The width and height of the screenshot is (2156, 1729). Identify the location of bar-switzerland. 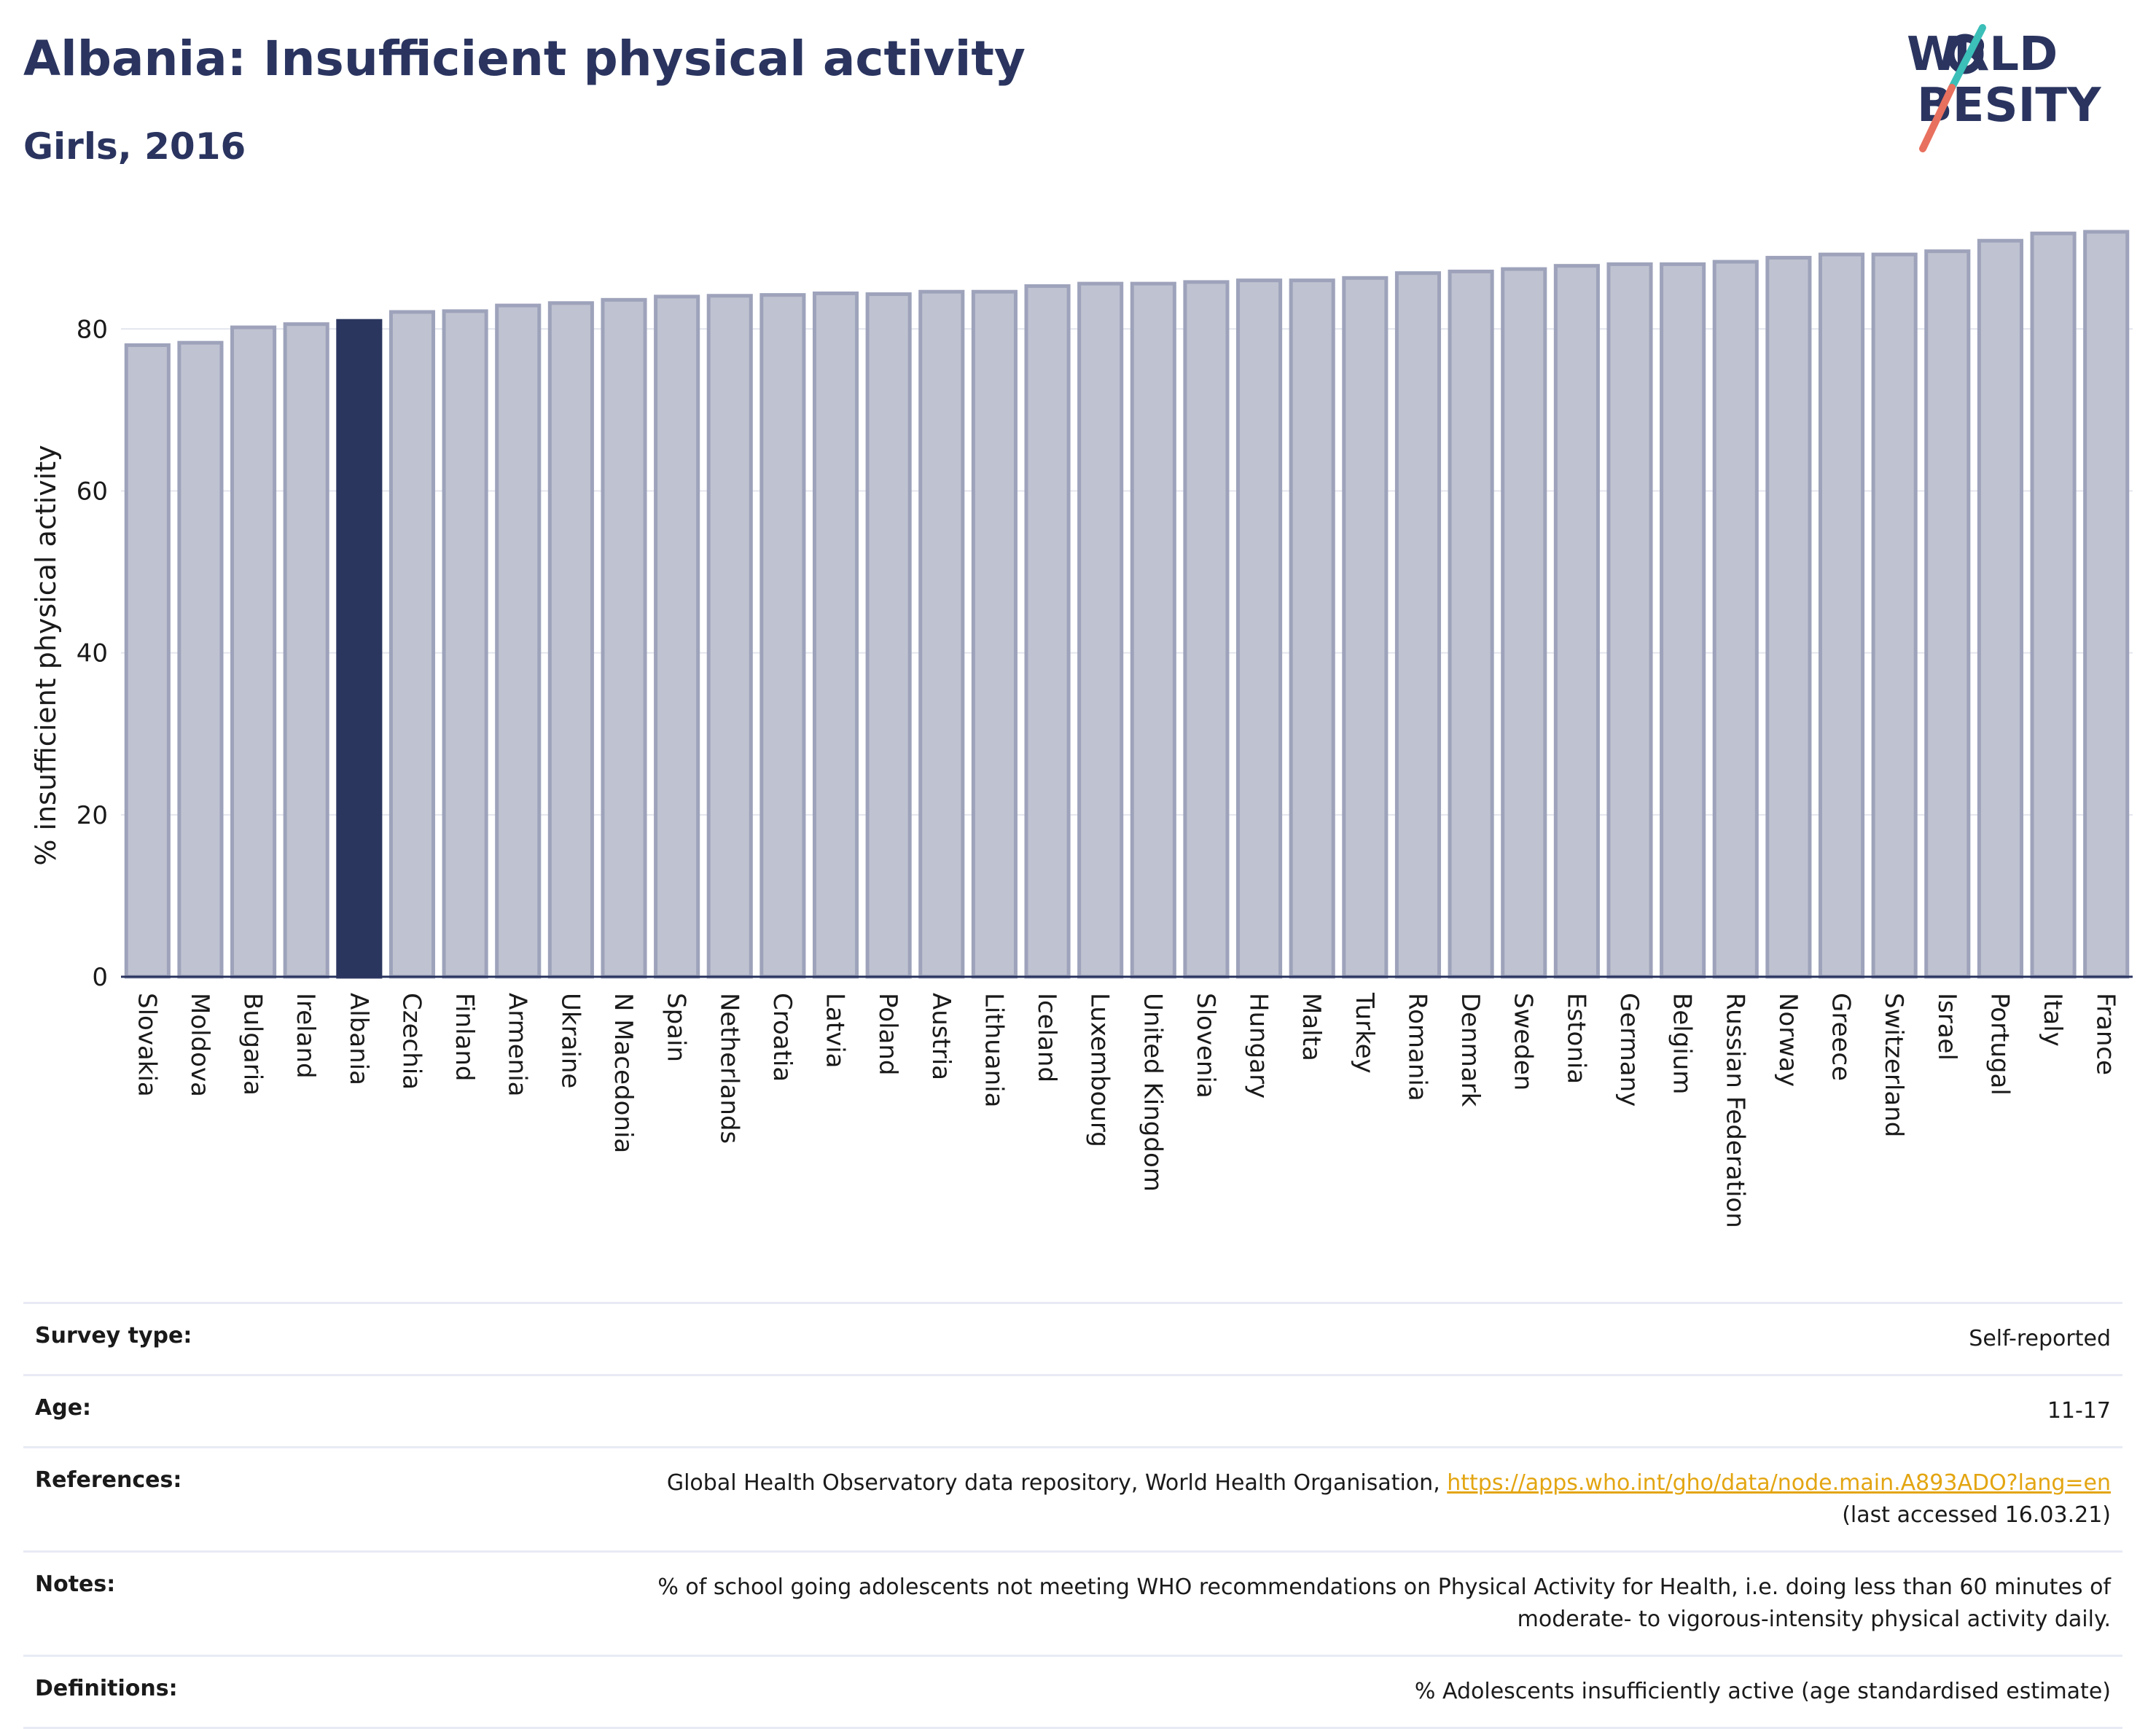
(1894, 615).